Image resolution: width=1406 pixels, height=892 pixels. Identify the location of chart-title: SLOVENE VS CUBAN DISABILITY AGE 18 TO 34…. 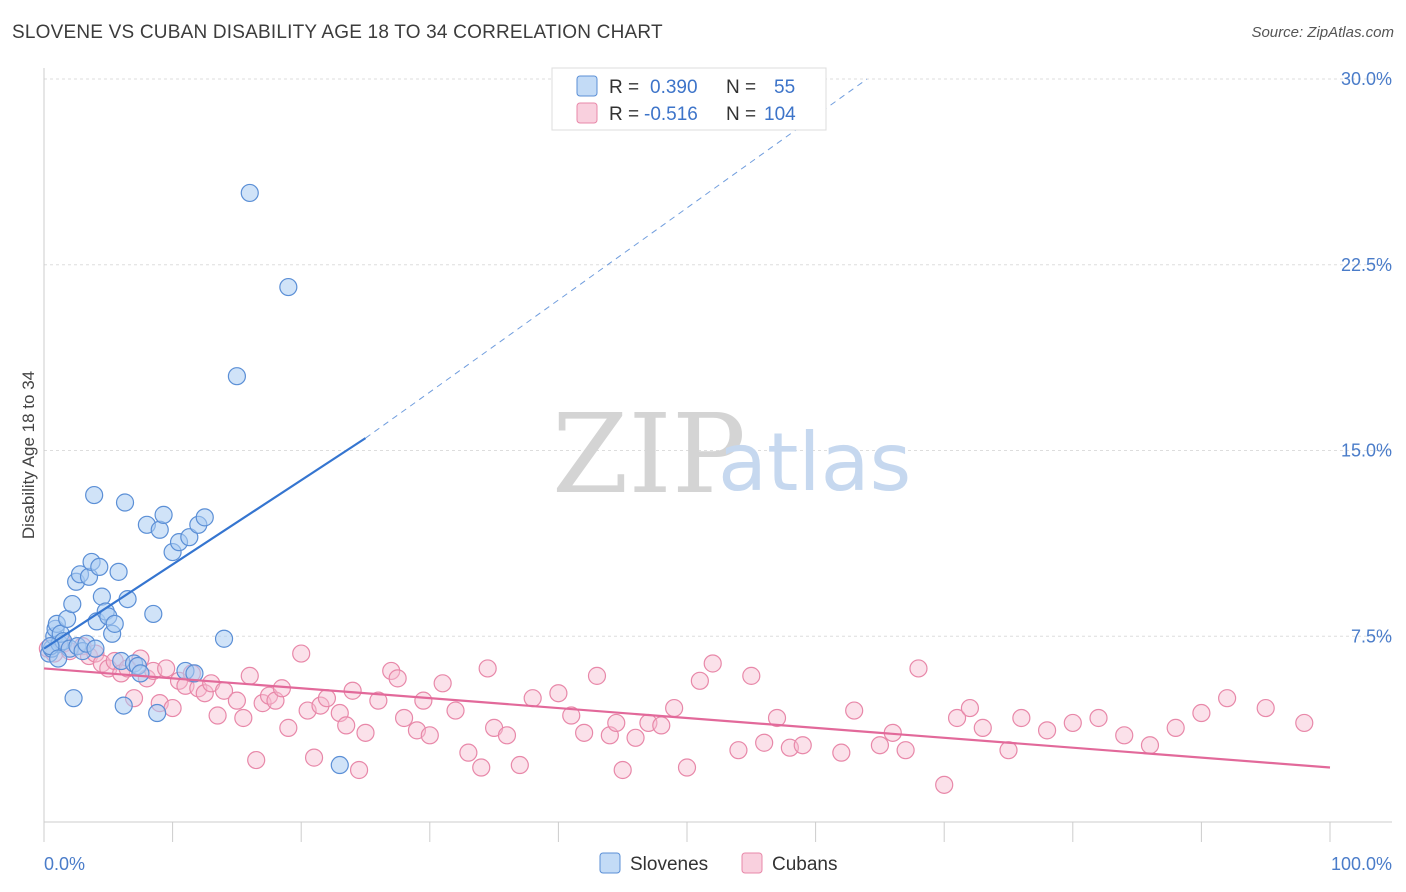
(337, 32).